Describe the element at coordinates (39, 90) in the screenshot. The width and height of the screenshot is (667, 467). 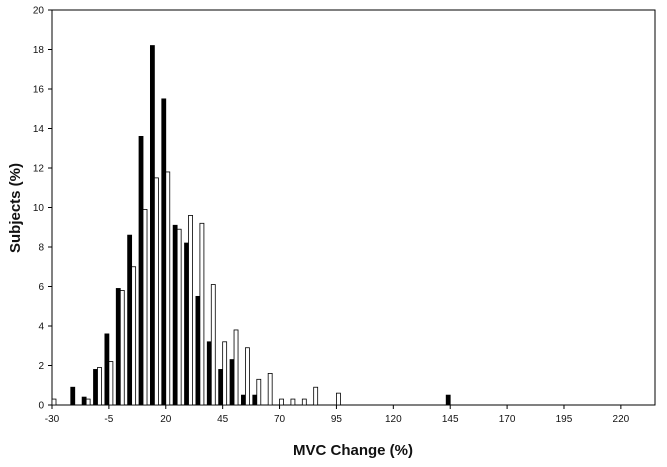
I see `y-tick-label: 16` at that location.